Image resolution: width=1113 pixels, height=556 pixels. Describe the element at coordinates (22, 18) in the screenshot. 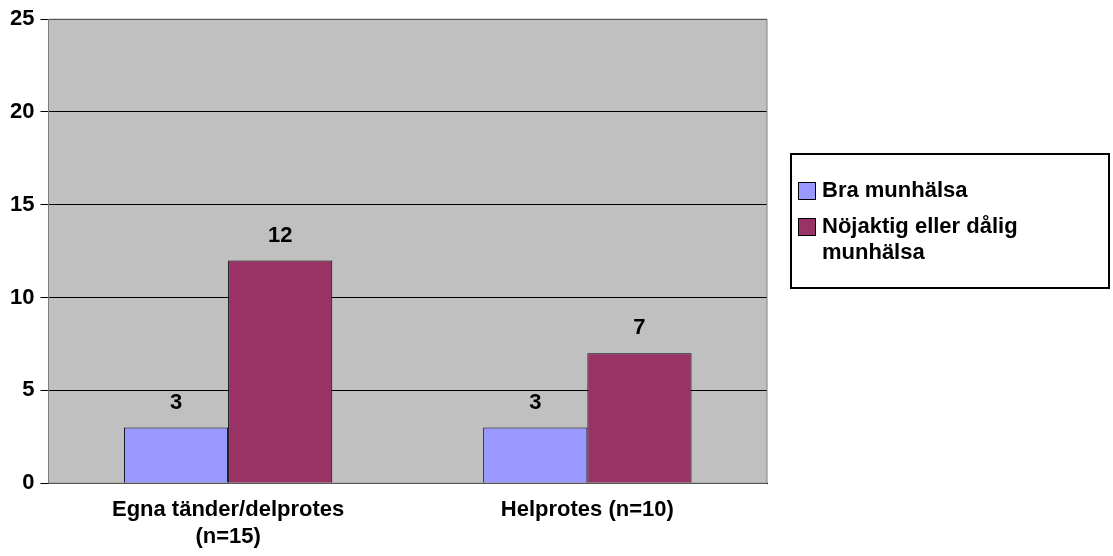

I see `y-tick-label: 25` at that location.